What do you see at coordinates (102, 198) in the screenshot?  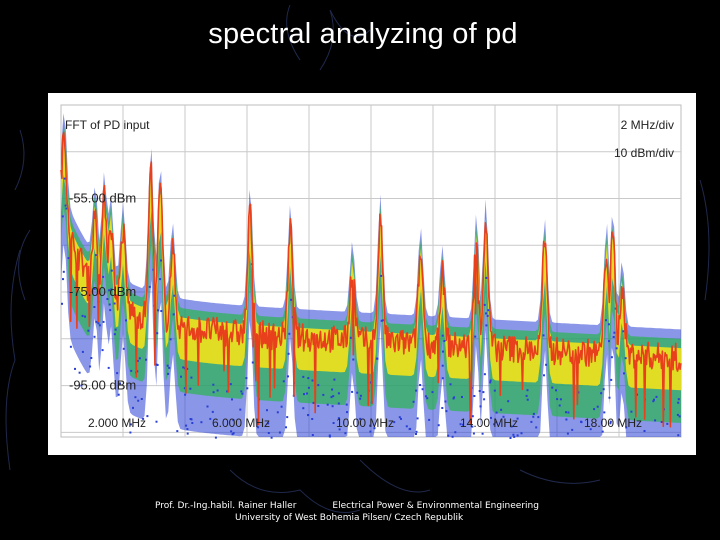 I see `y-tick-label: -55.00 dBm` at bounding box center [102, 198].